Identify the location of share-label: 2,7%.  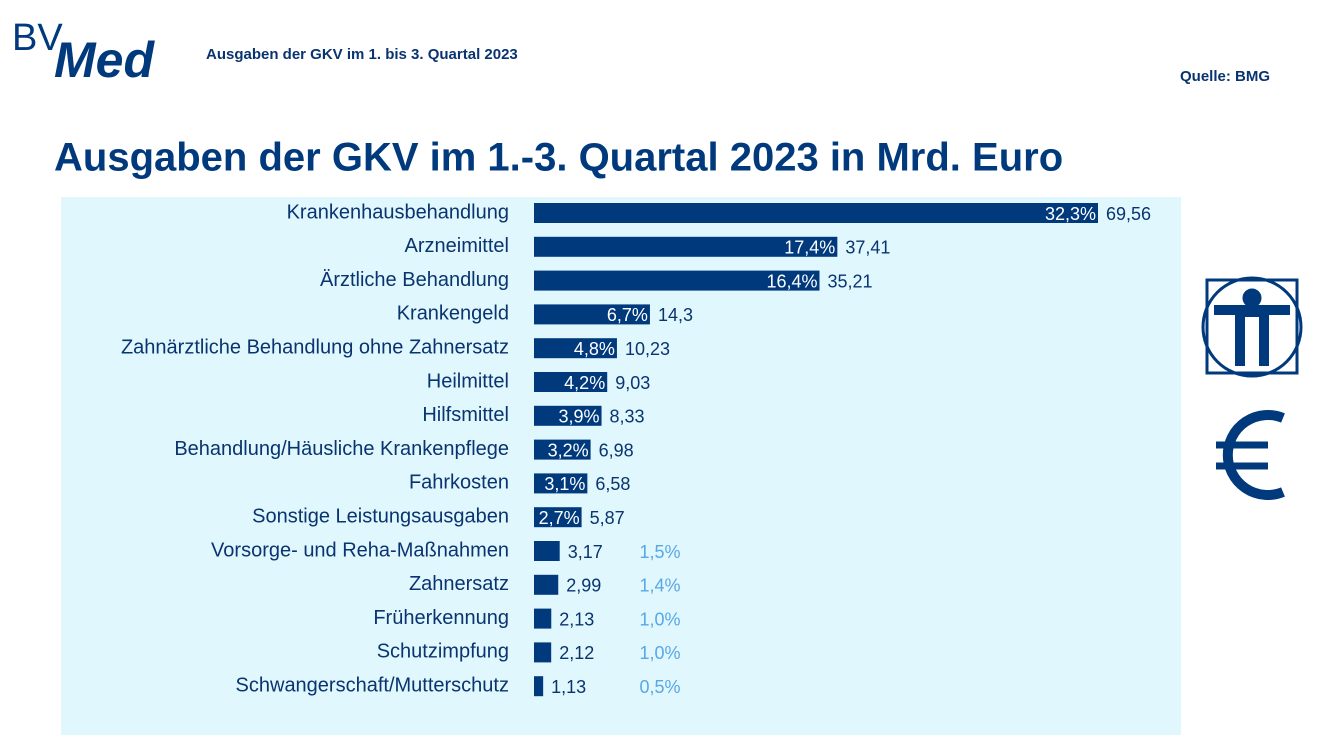
(559, 518).